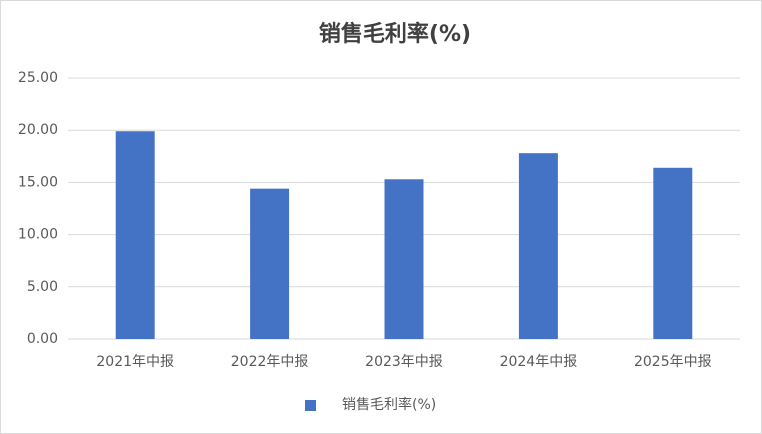 The image size is (762, 434). What do you see at coordinates (38, 130) in the screenshot?
I see `y-tick-label: 20.00` at bounding box center [38, 130].